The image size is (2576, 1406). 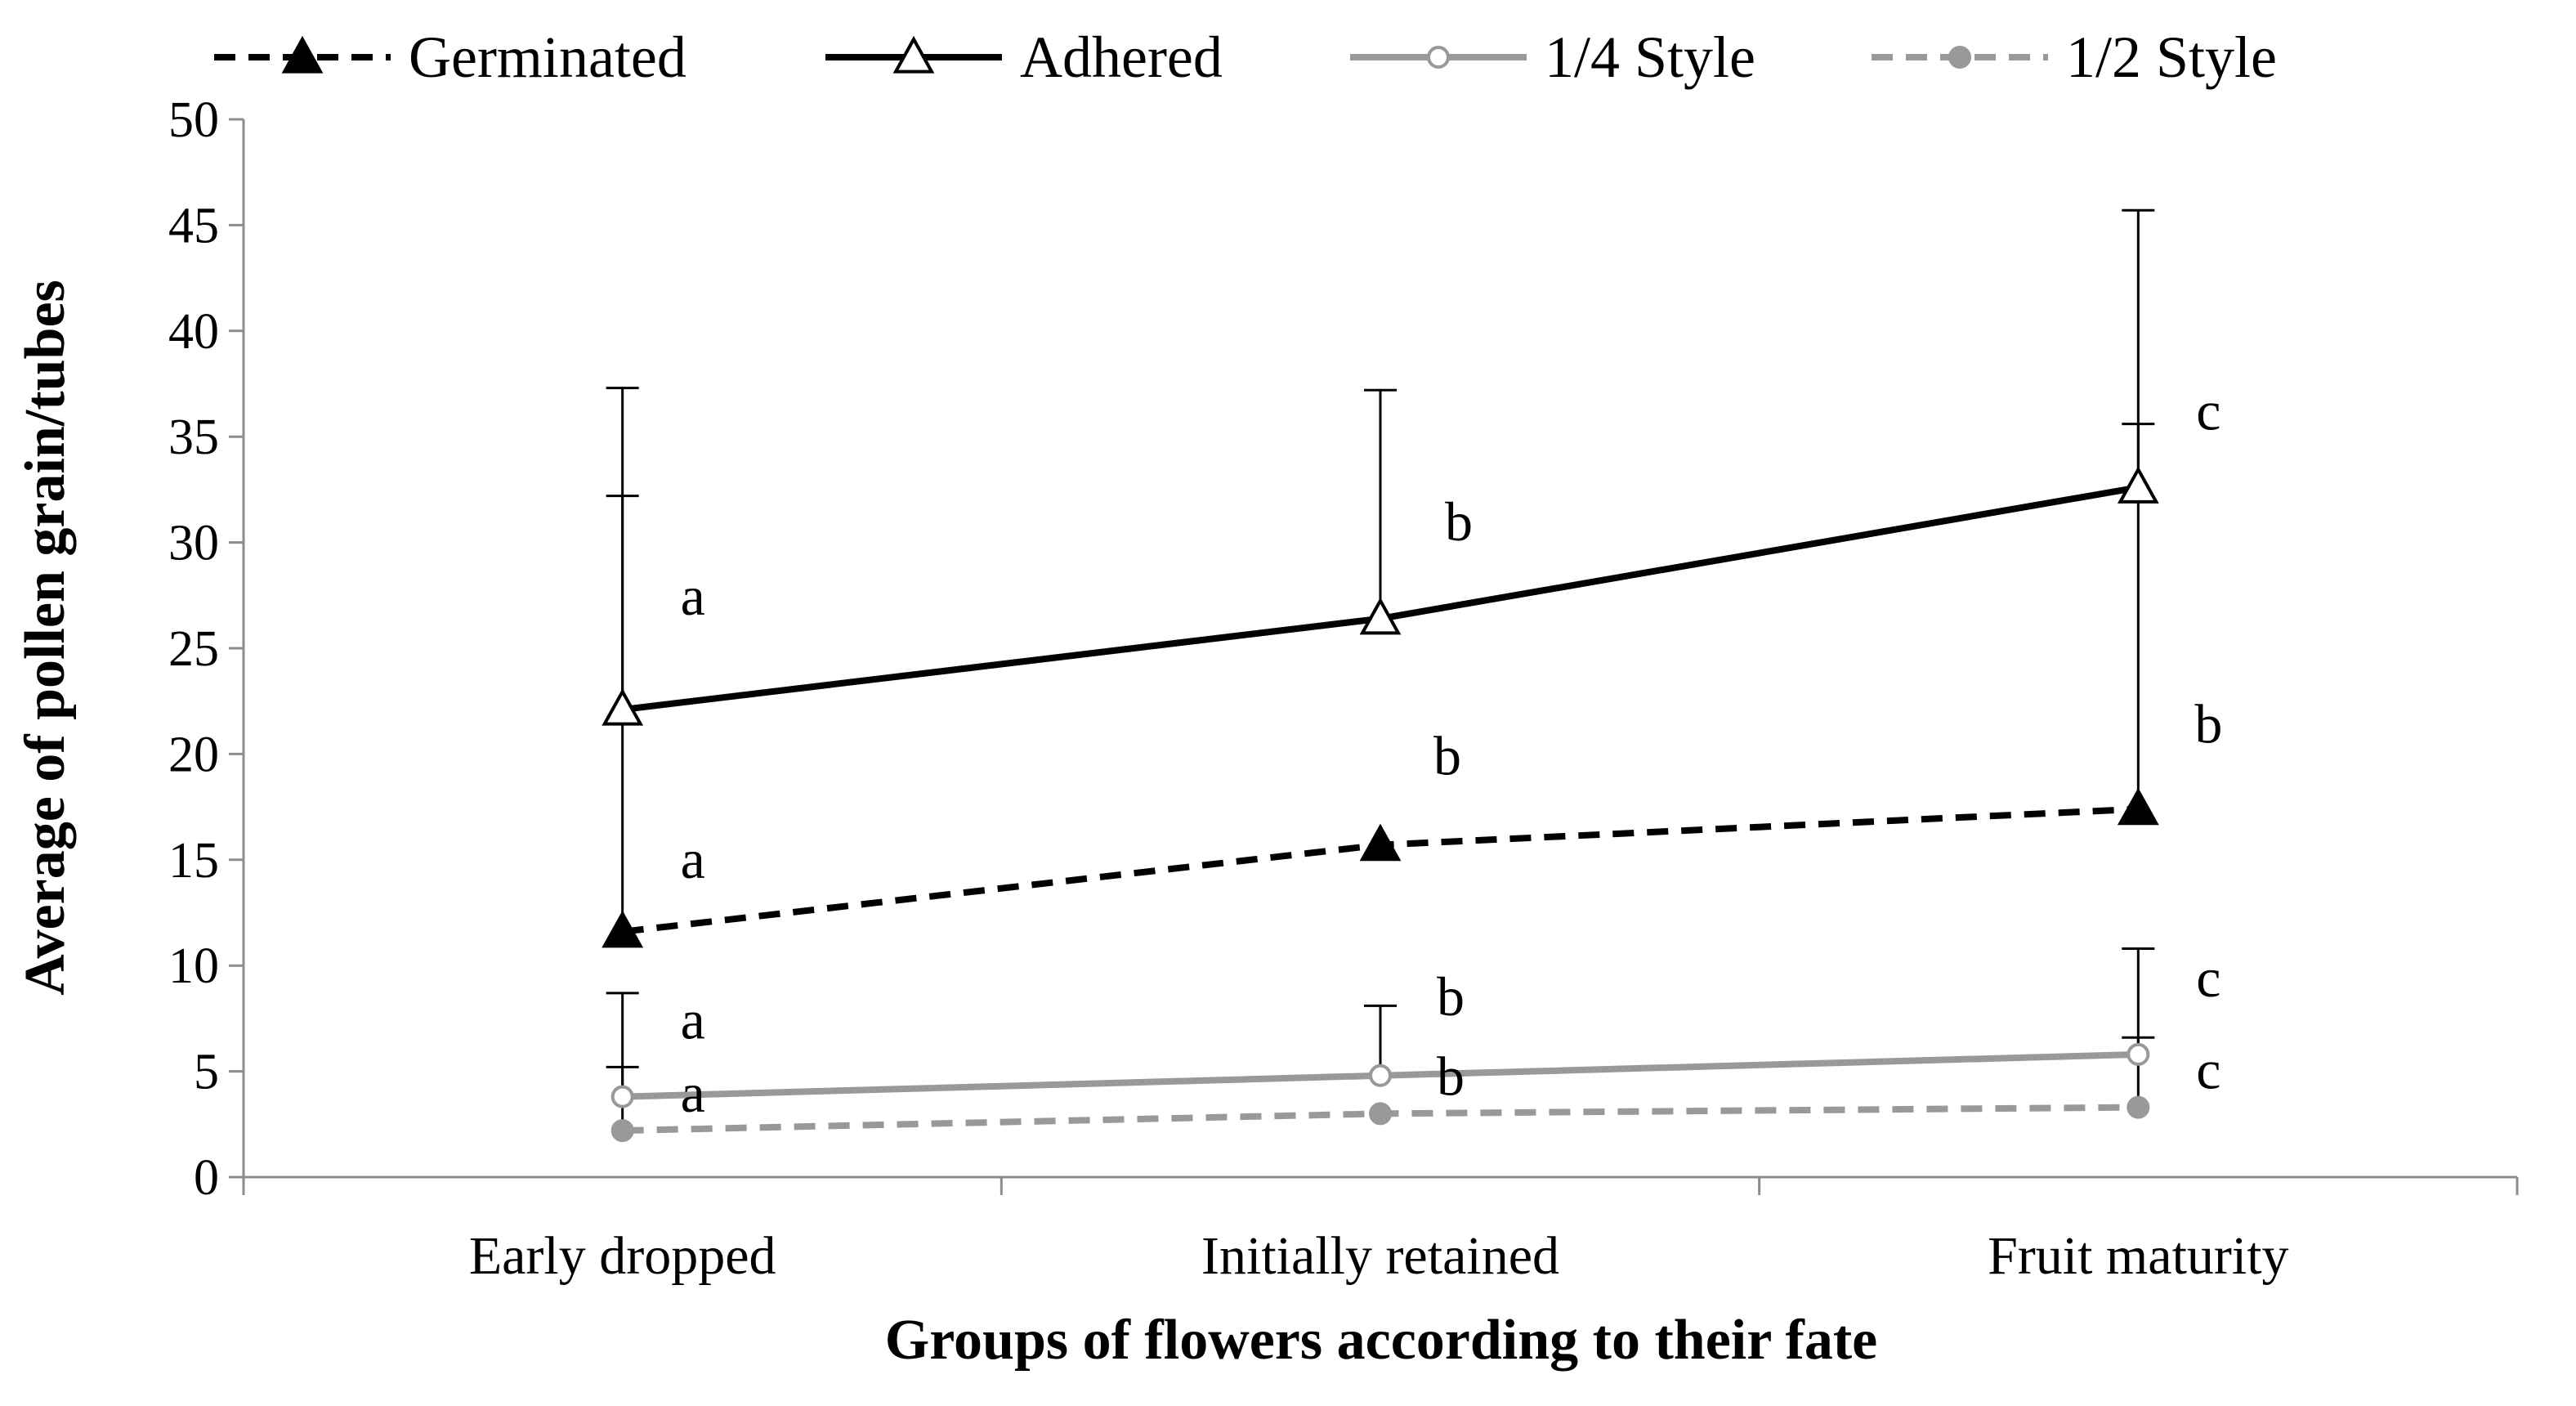 What do you see at coordinates (693, 1093) in the screenshot?
I see `significance-label-1-2-style: a` at bounding box center [693, 1093].